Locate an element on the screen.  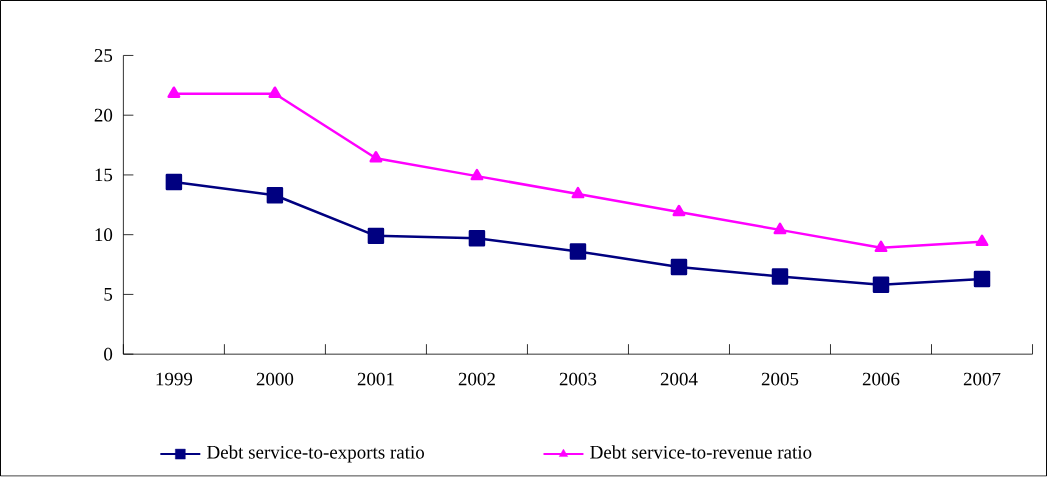
x-tick-label: 2005 is located at coordinates (780, 379).